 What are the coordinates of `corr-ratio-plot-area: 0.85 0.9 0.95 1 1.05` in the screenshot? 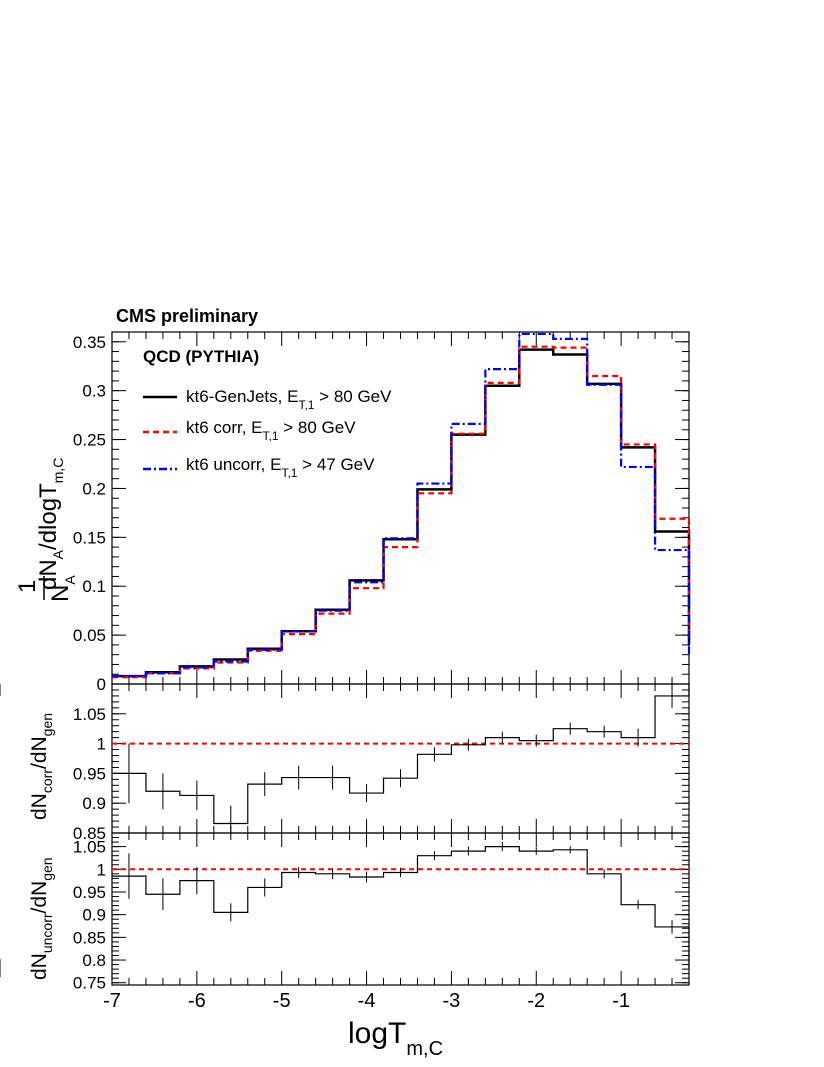 It's located at (345, 763).